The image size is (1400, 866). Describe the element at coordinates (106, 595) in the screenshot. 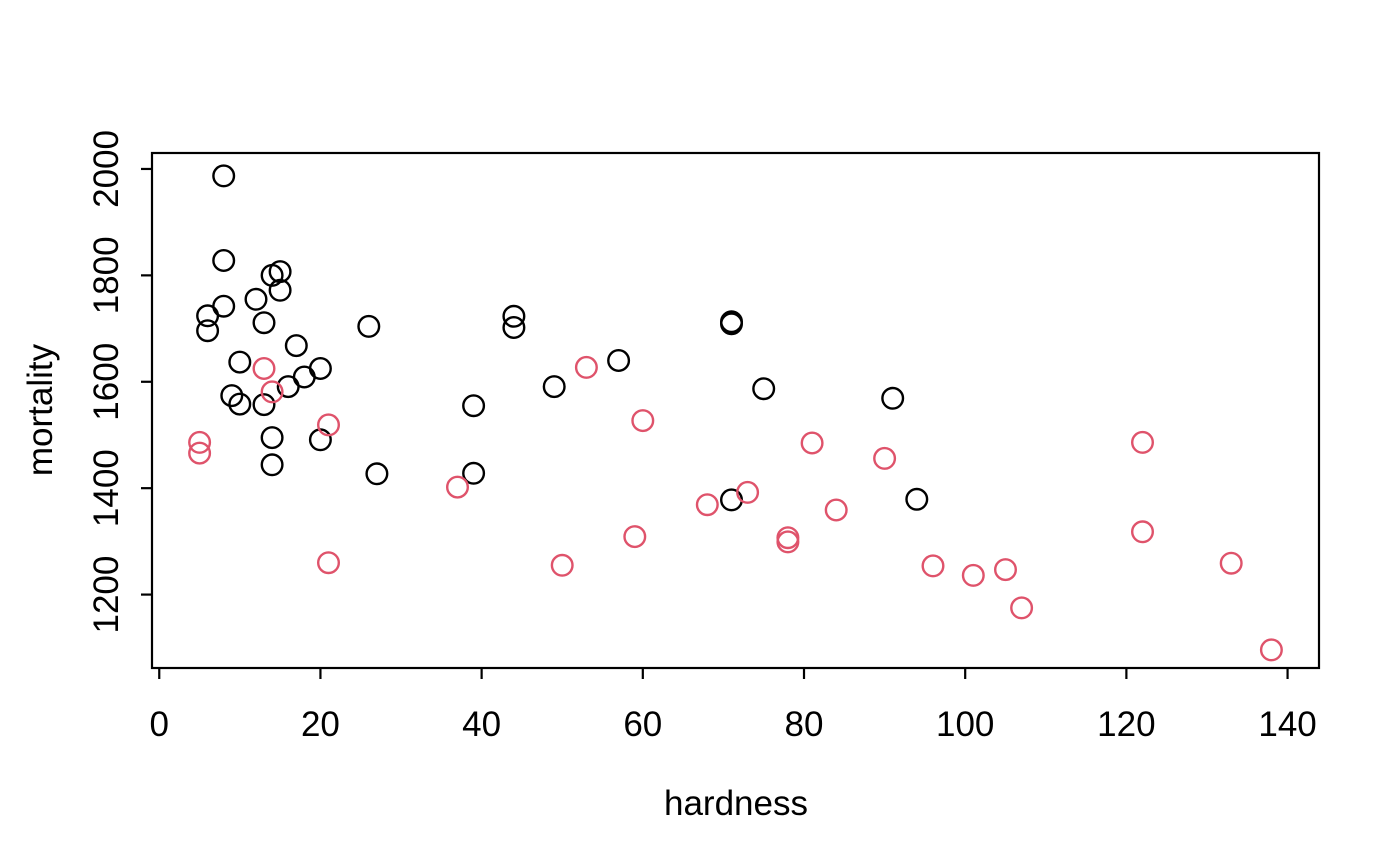

I see `y-tick-label: 1200` at that location.